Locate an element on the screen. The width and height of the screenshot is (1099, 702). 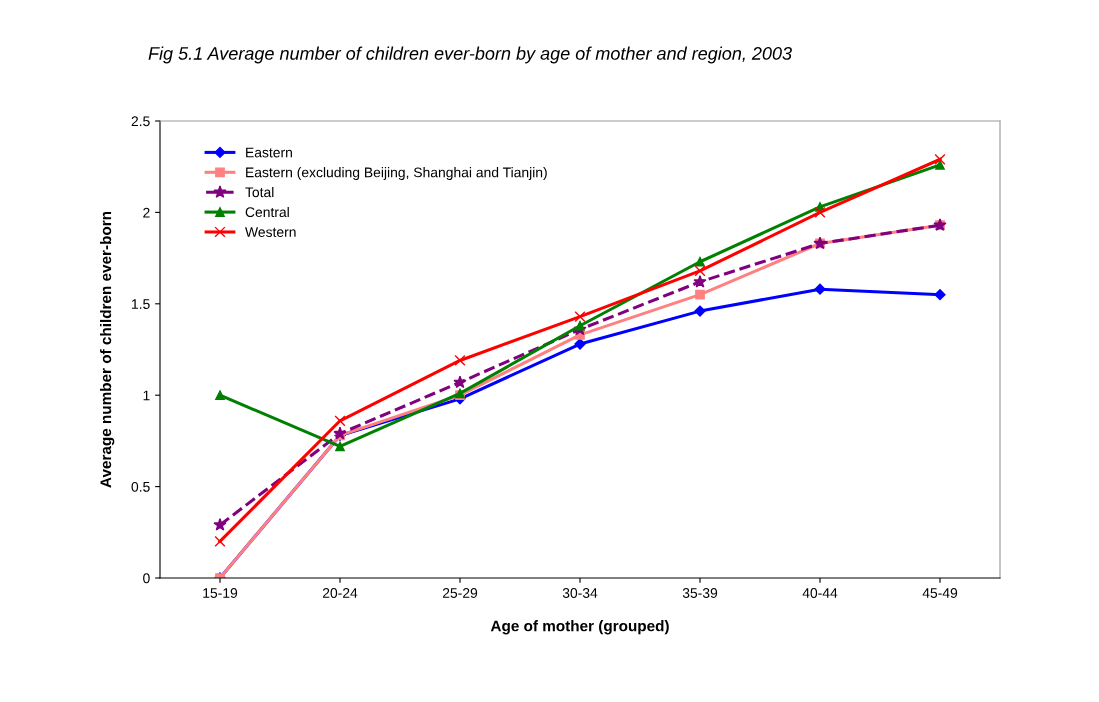
x-tick-label: 20-24 is located at coordinates (340, 593).